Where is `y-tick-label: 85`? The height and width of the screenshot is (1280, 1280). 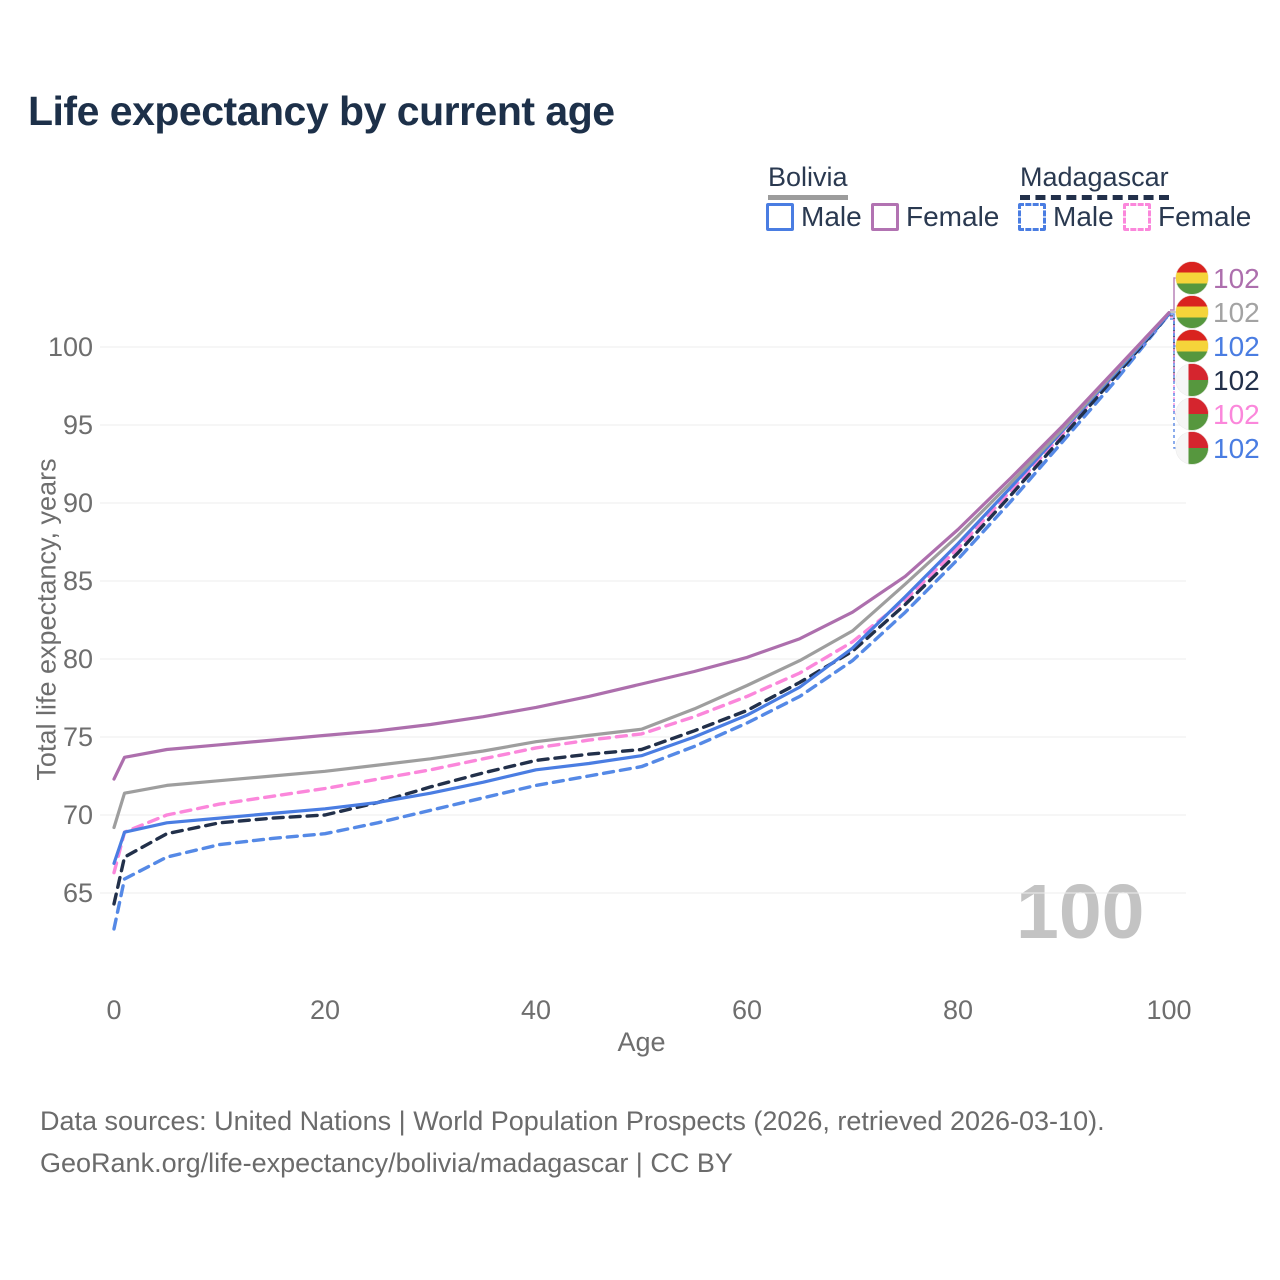 y-tick-label: 85 is located at coordinates (78, 581).